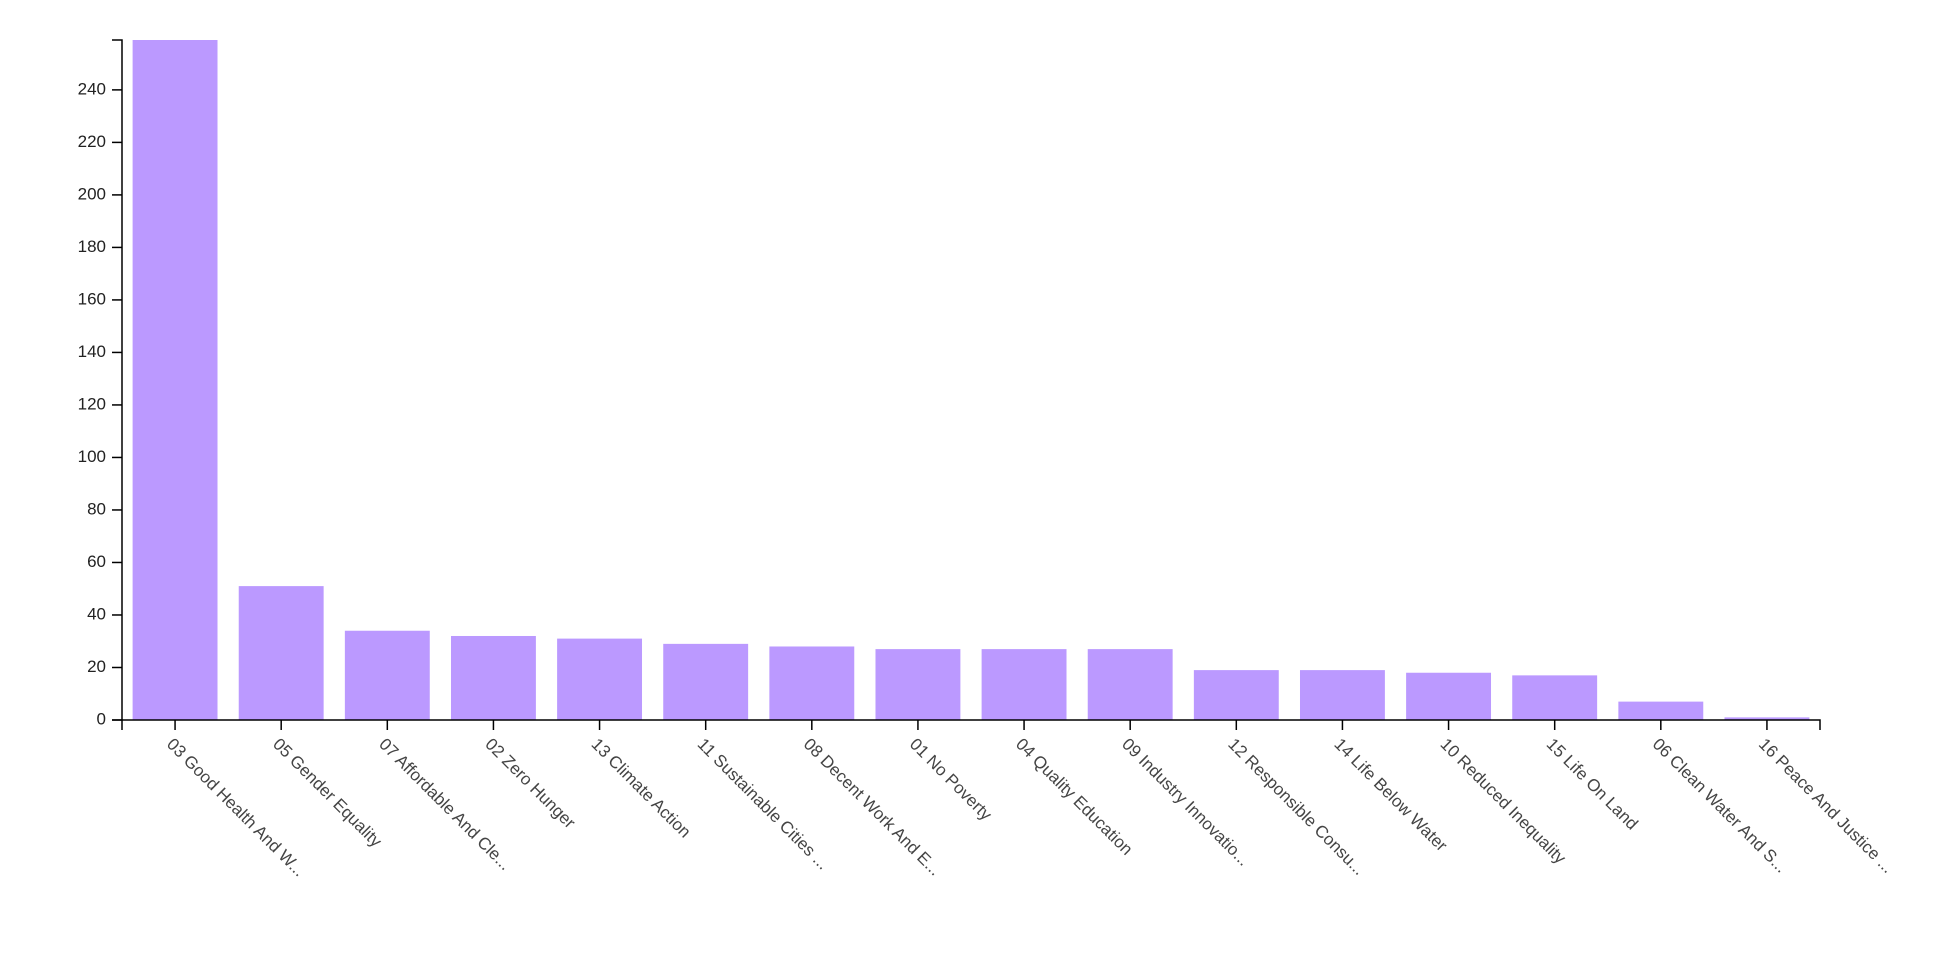 This screenshot has height=960, width=1960. What do you see at coordinates (641, 788) in the screenshot?
I see `x-category-label: 13 Climate Action` at bounding box center [641, 788].